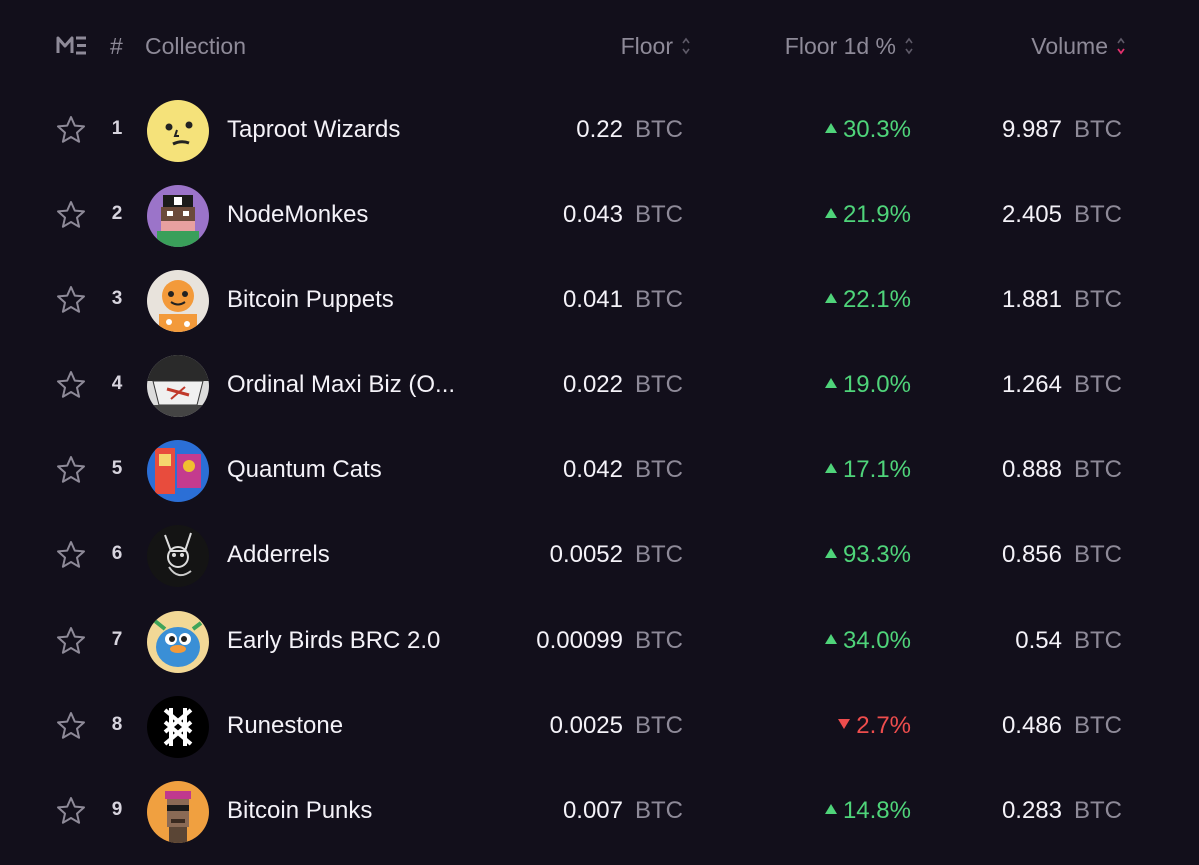 This screenshot has height=865, width=1199. Describe the element at coordinates (310, 300) in the screenshot. I see `collection-name: Bitcoin Puppets` at that location.